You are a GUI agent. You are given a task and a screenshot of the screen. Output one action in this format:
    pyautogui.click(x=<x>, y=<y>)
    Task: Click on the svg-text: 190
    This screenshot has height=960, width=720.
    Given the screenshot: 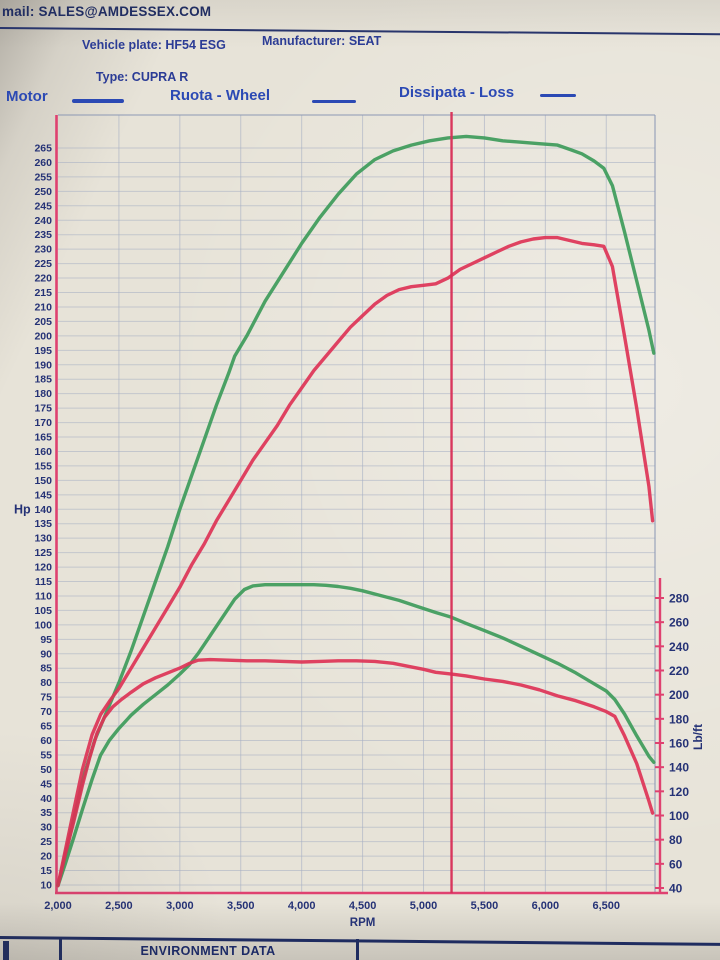 What is the action you would take?
    pyautogui.click(x=43, y=365)
    